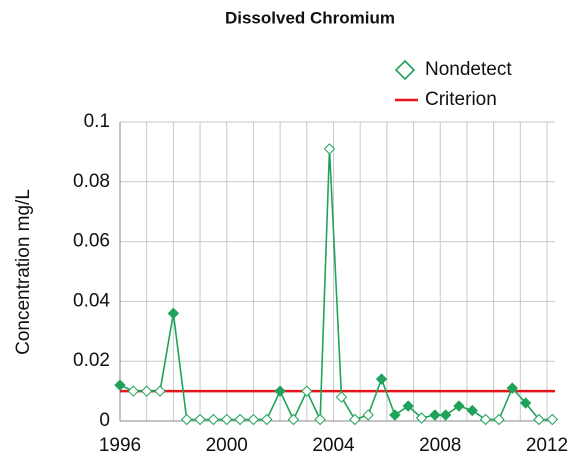  What do you see at coordinates (461, 99) in the screenshot?
I see `legend-label: Criterion` at bounding box center [461, 99].